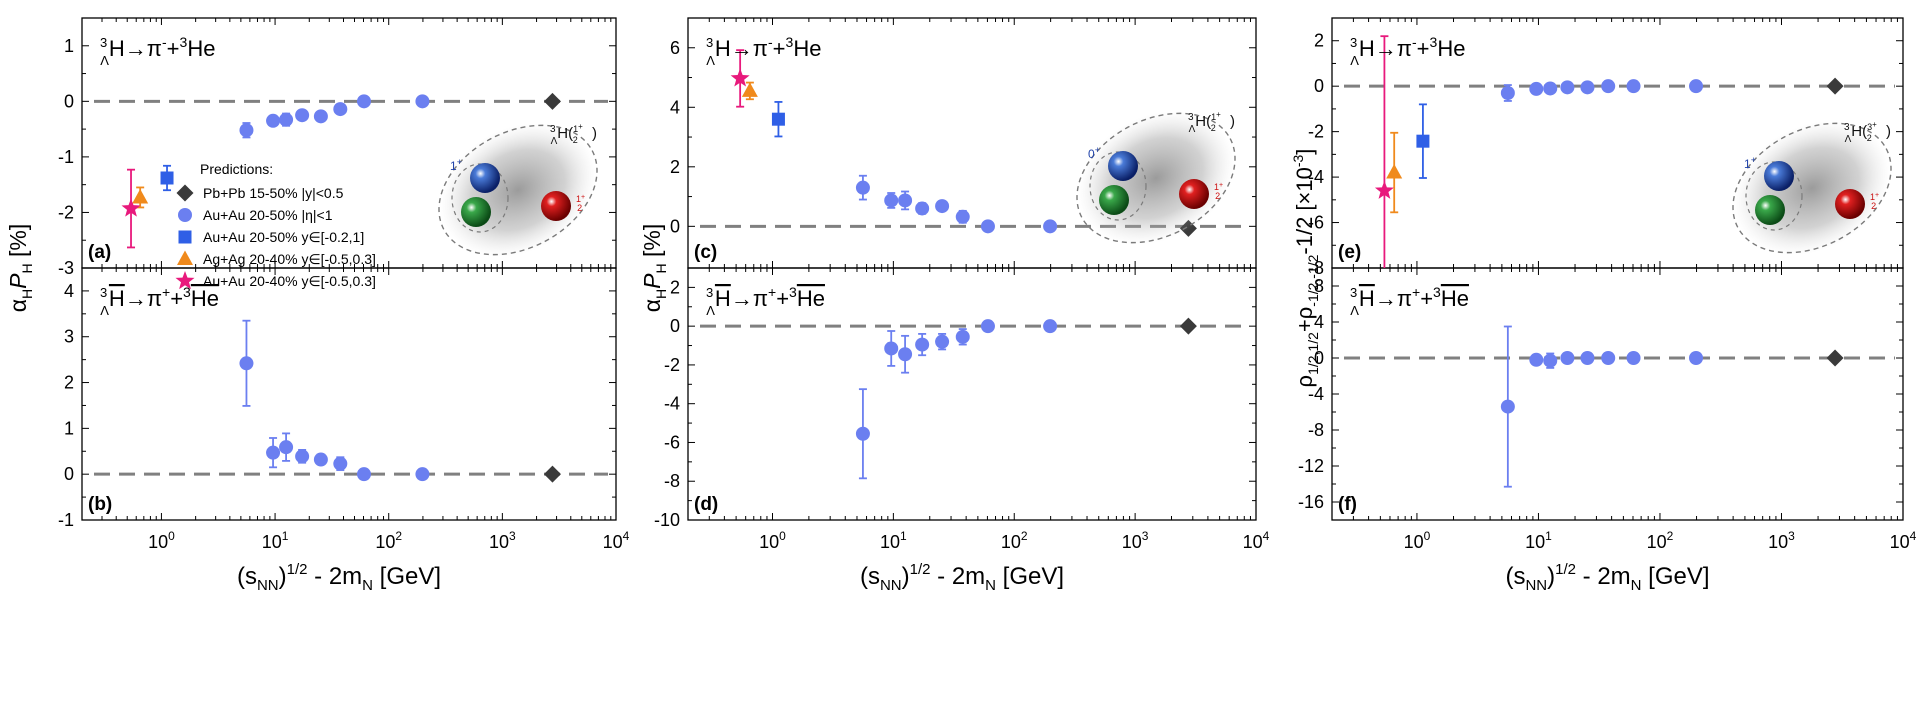 This screenshot has width=1920, height=714. I want to click on text-part: 1/2, so click(1565, 569).